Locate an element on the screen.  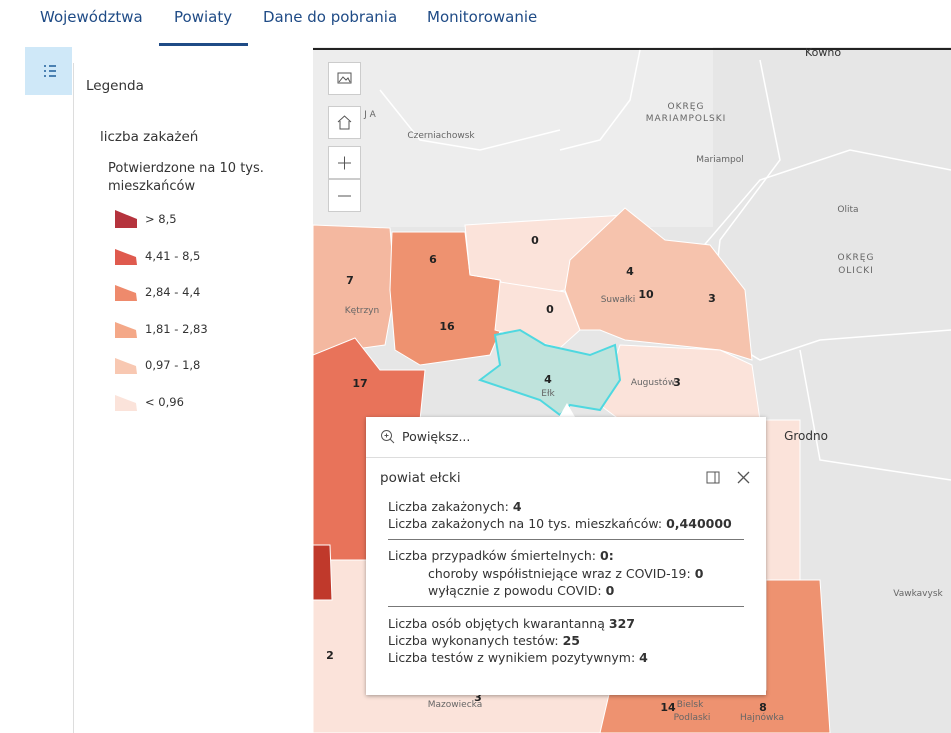
field-label: wyłącznie z powodu COVID: is located at coordinates (515, 590).